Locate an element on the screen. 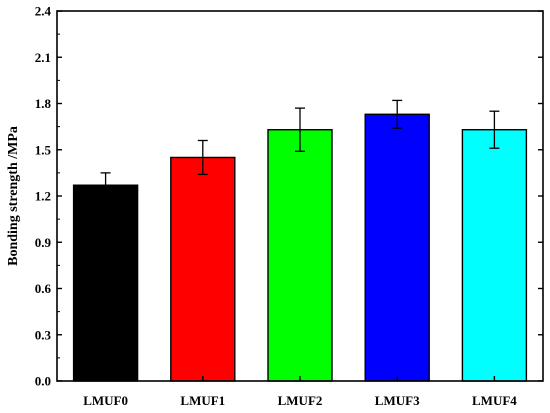  y-tick-label: 0.0 is located at coordinates (43, 381).